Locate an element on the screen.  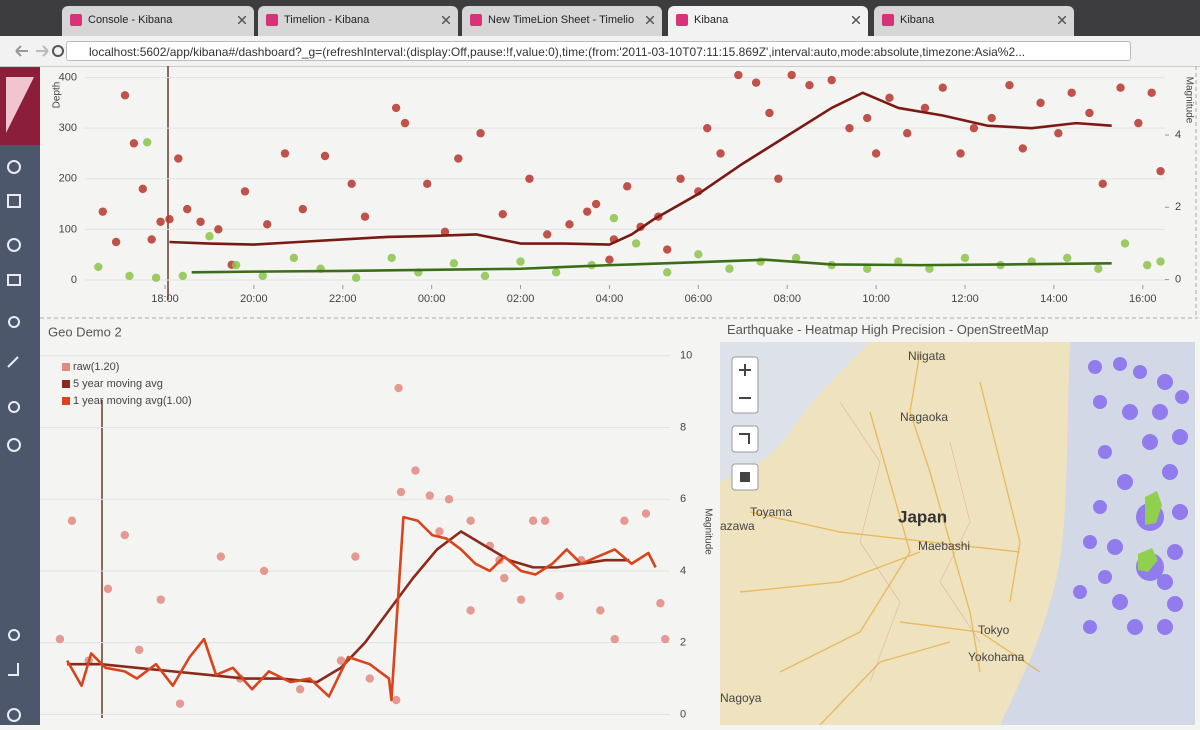
tab-title: Console - Kibana is located at coordinates (130, 20).